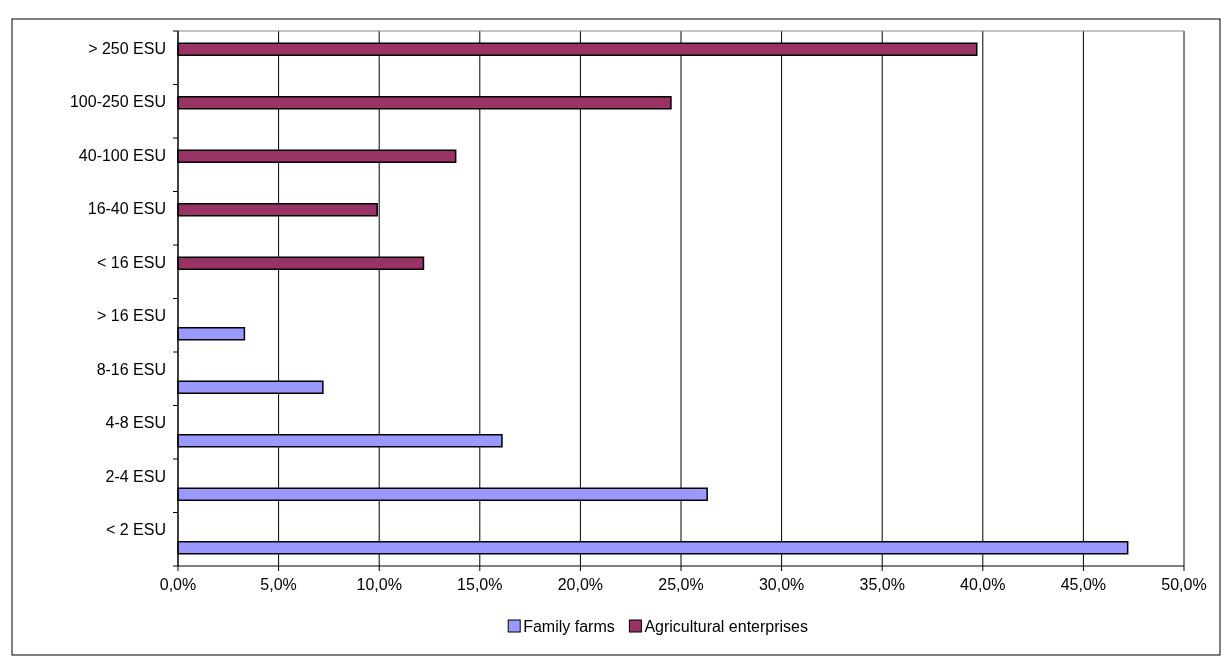 This screenshot has height=660, width=1225. Describe the element at coordinates (882, 584) in the screenshot. I see `x-tick-label: 35,0%` at that location.